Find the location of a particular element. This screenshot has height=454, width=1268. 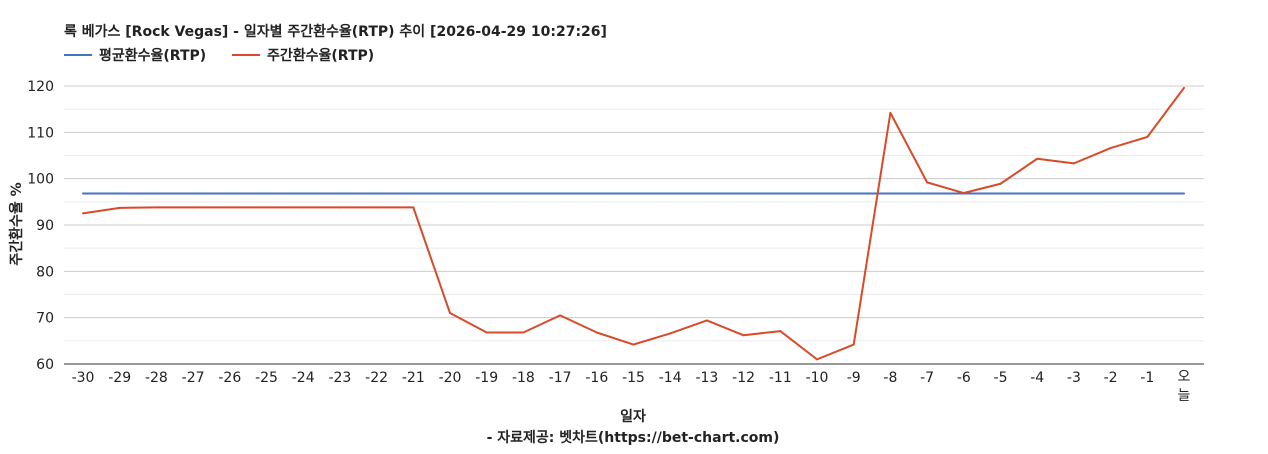

legend-label-weekly: 주간환수율(RTP) is located at coordinates (320, 55).